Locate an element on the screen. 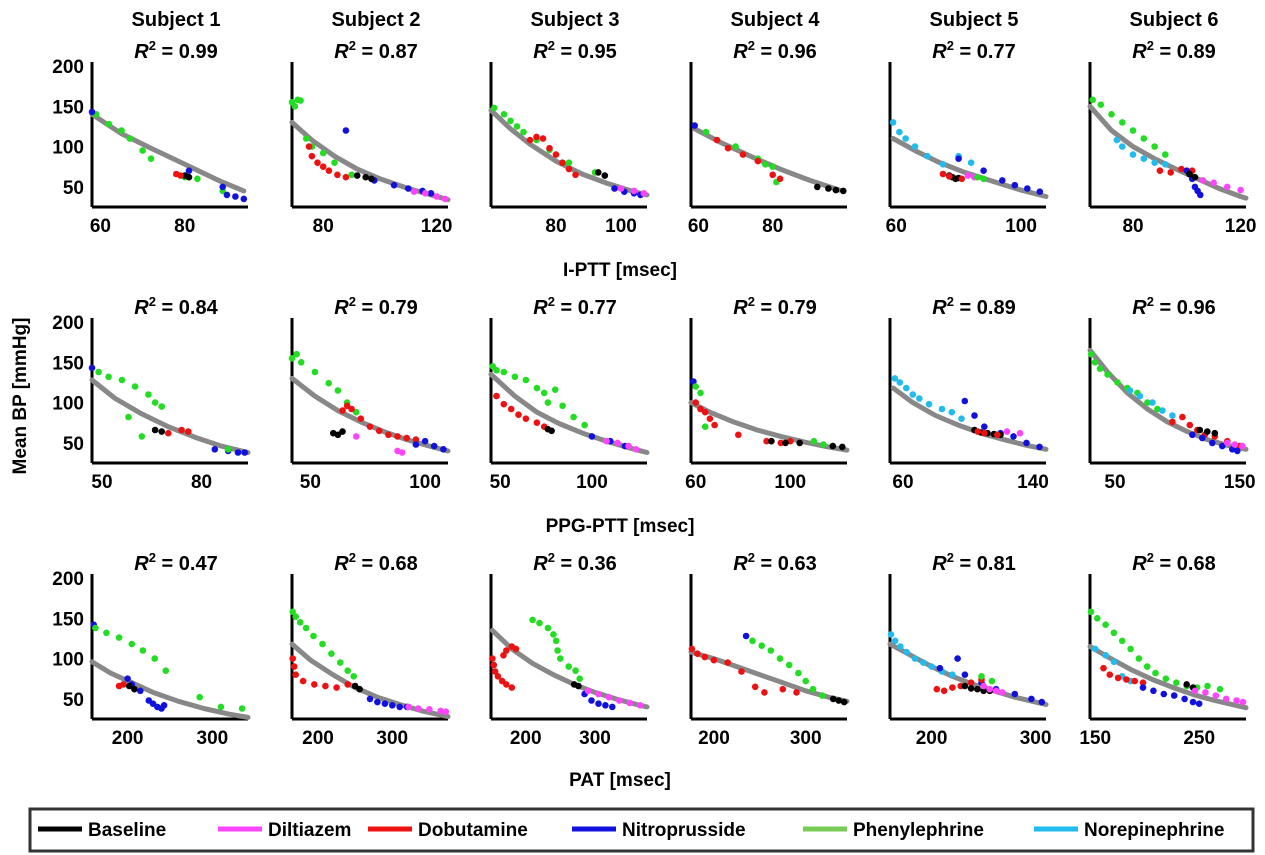 The image size is (1265, 855). x-tick-label: 250 is located at coordinates (1199, 738).